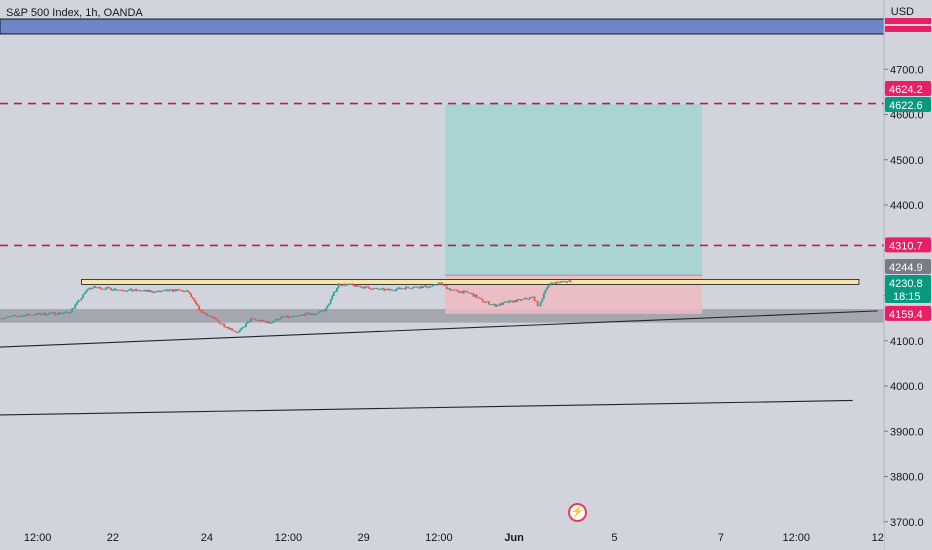 The height and width of the screenshot is (550, 932). I want to click on symbol-title: S&P 500 Index, 1h, OANDA, so click(74, 13).